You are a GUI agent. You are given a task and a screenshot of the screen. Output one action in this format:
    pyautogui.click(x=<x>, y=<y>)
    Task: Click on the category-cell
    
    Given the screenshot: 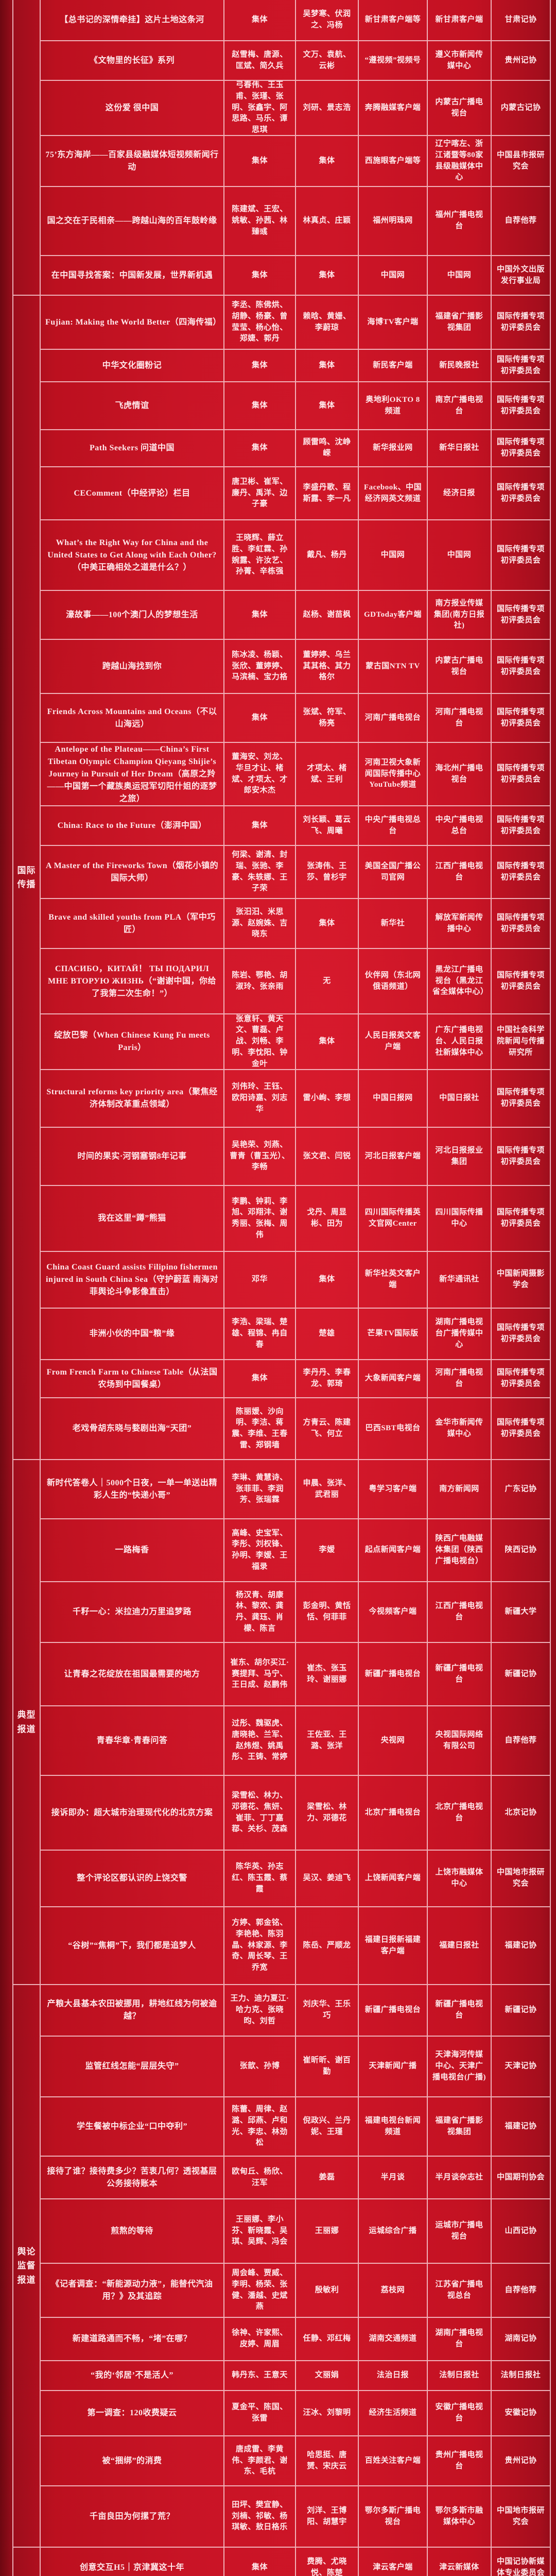 What is the action you would take?
    pyautogui.click(x=27, y=148)
    